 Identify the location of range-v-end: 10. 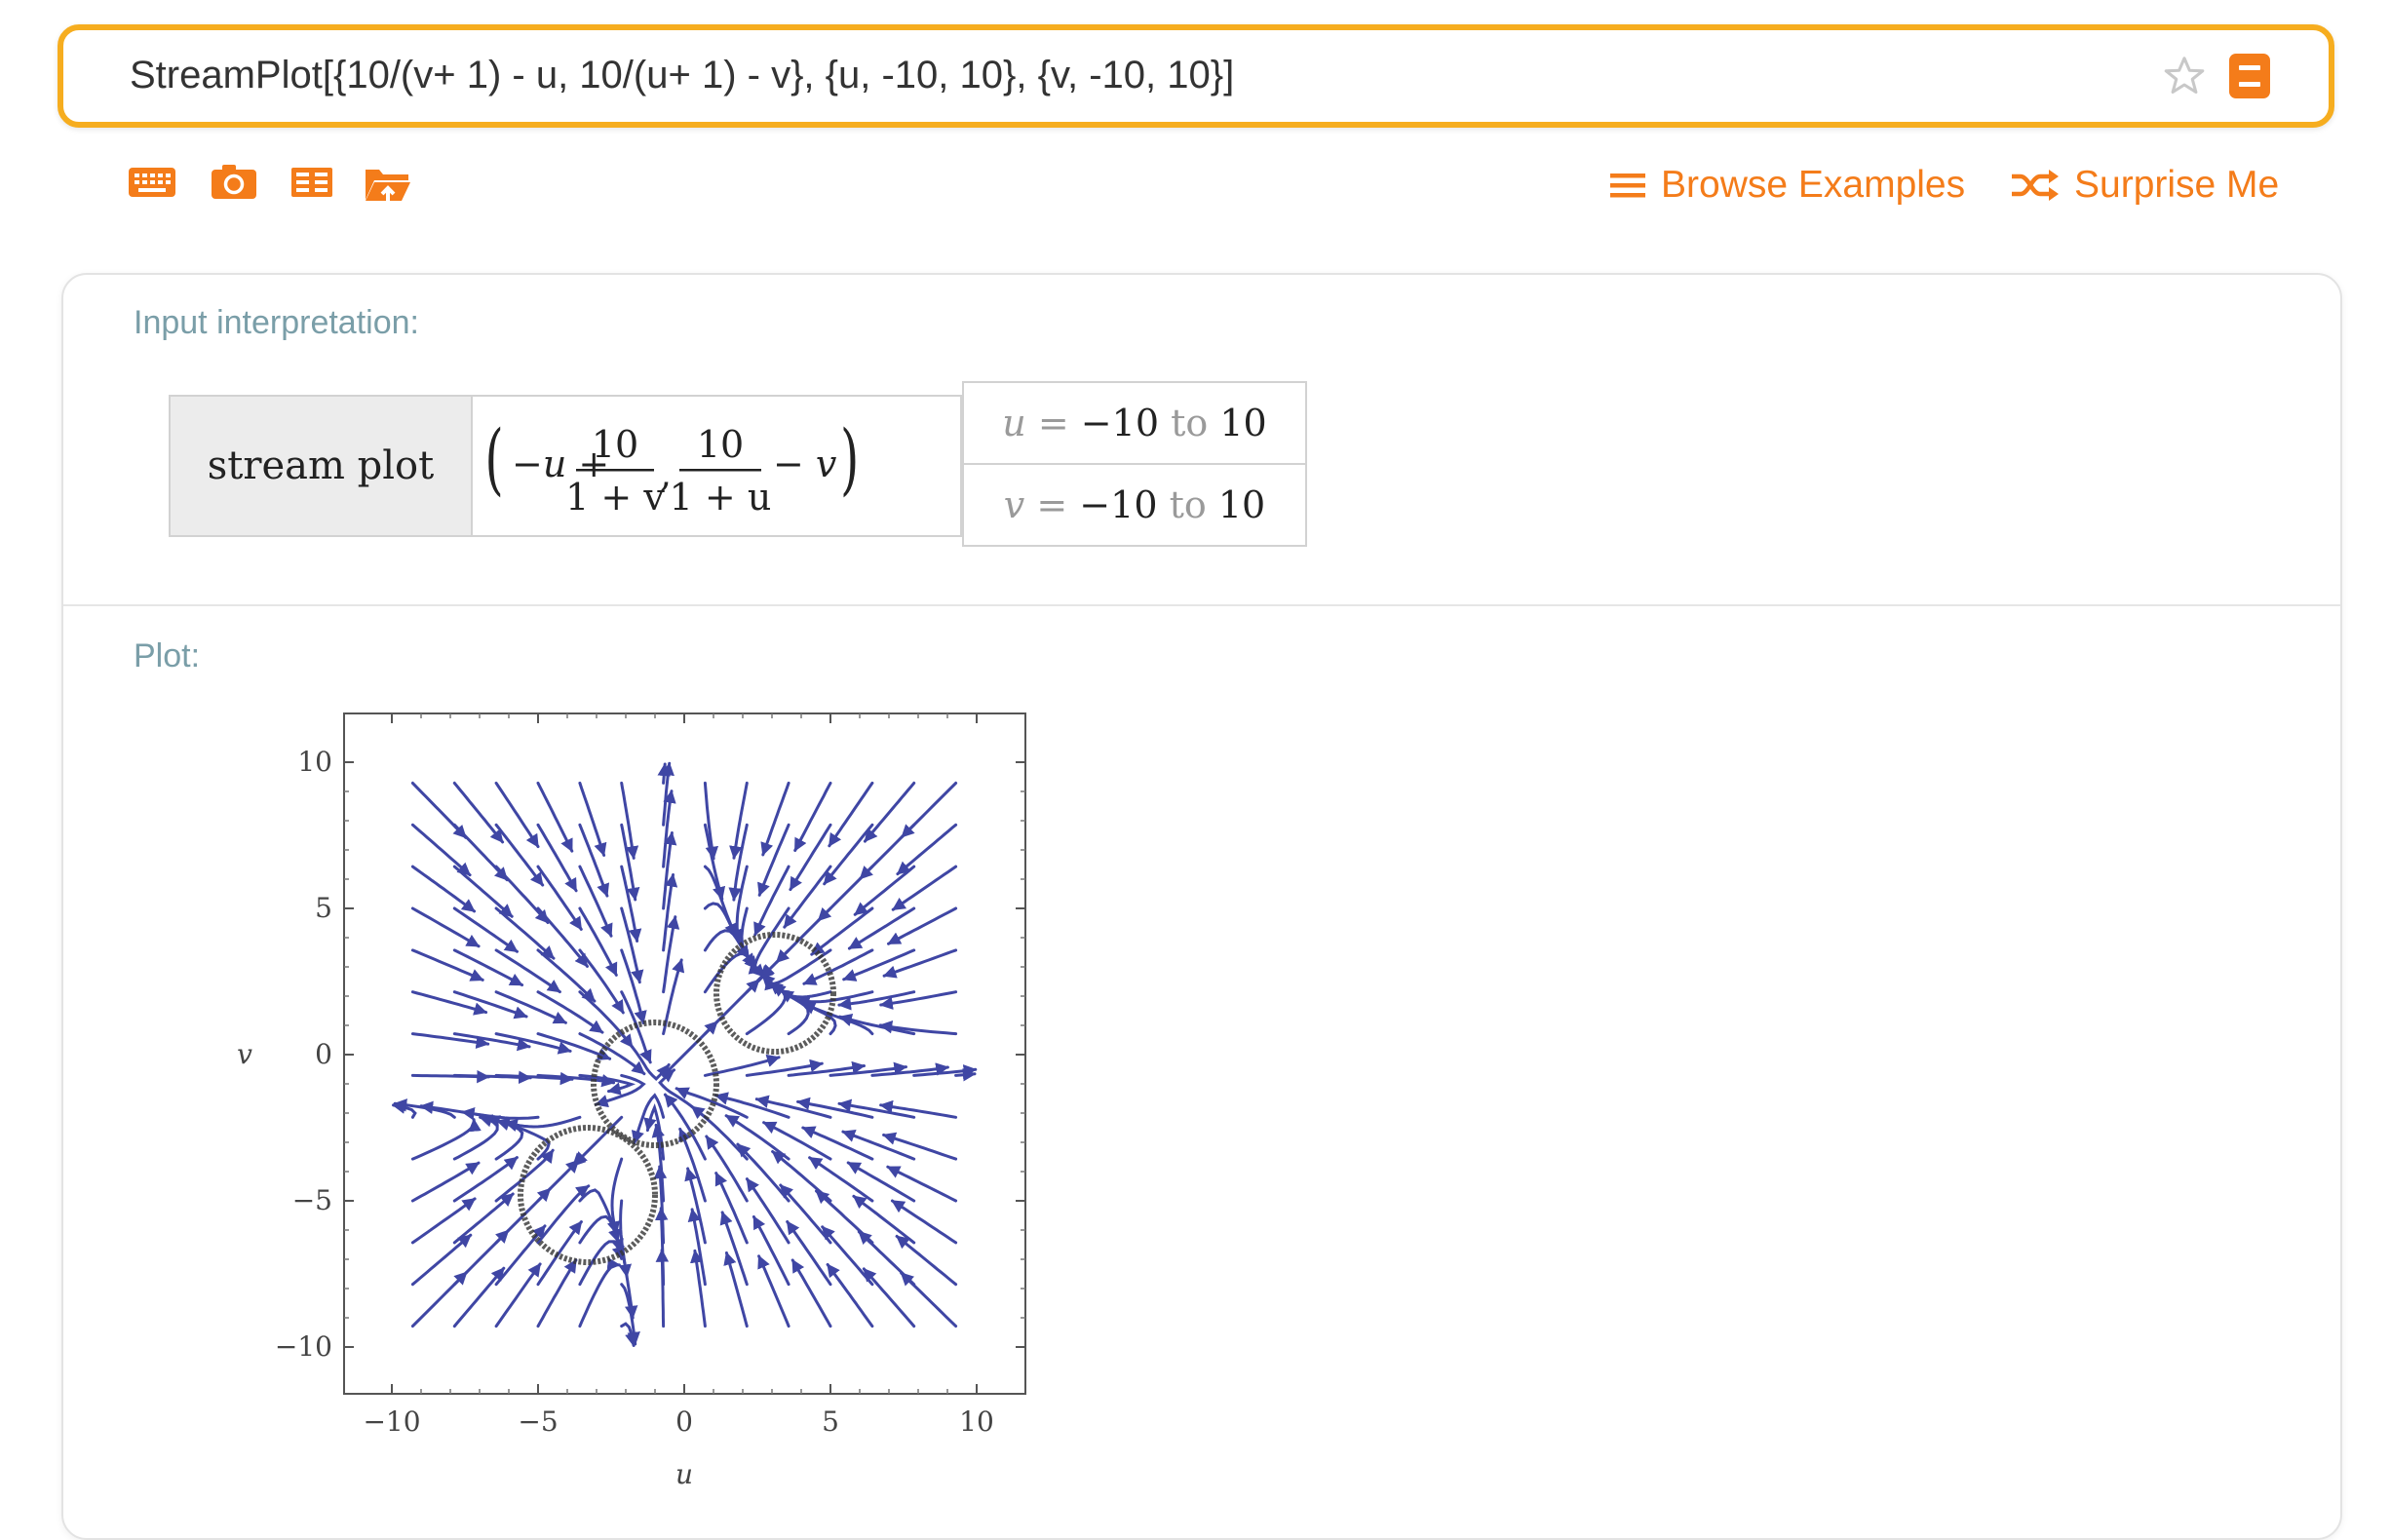
(1241, 504).